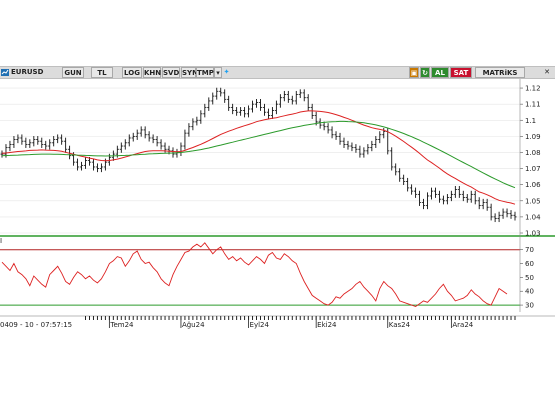 Image resolution: width=555 pixels, height=400 pixels. What do you see at coordinates (533, 105) in the screenshot?
I see `price-tick-label: 1.11` at bounding box center [533, 105].